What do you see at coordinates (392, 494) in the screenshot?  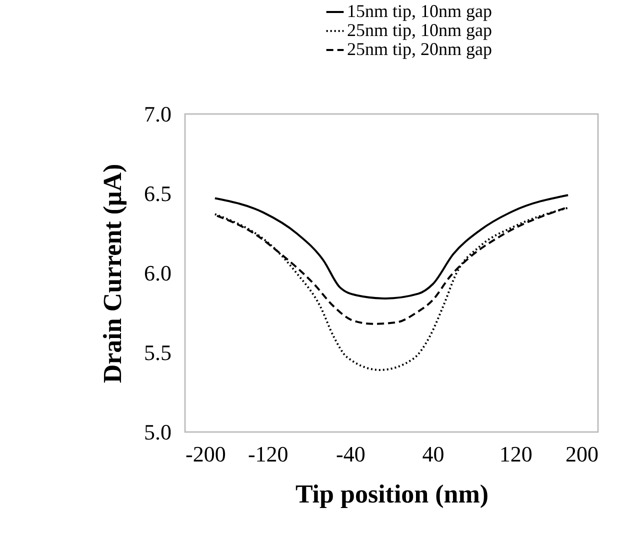 I see `x-axis-title: Tip position (nm)` at bounding box center [392, 494].